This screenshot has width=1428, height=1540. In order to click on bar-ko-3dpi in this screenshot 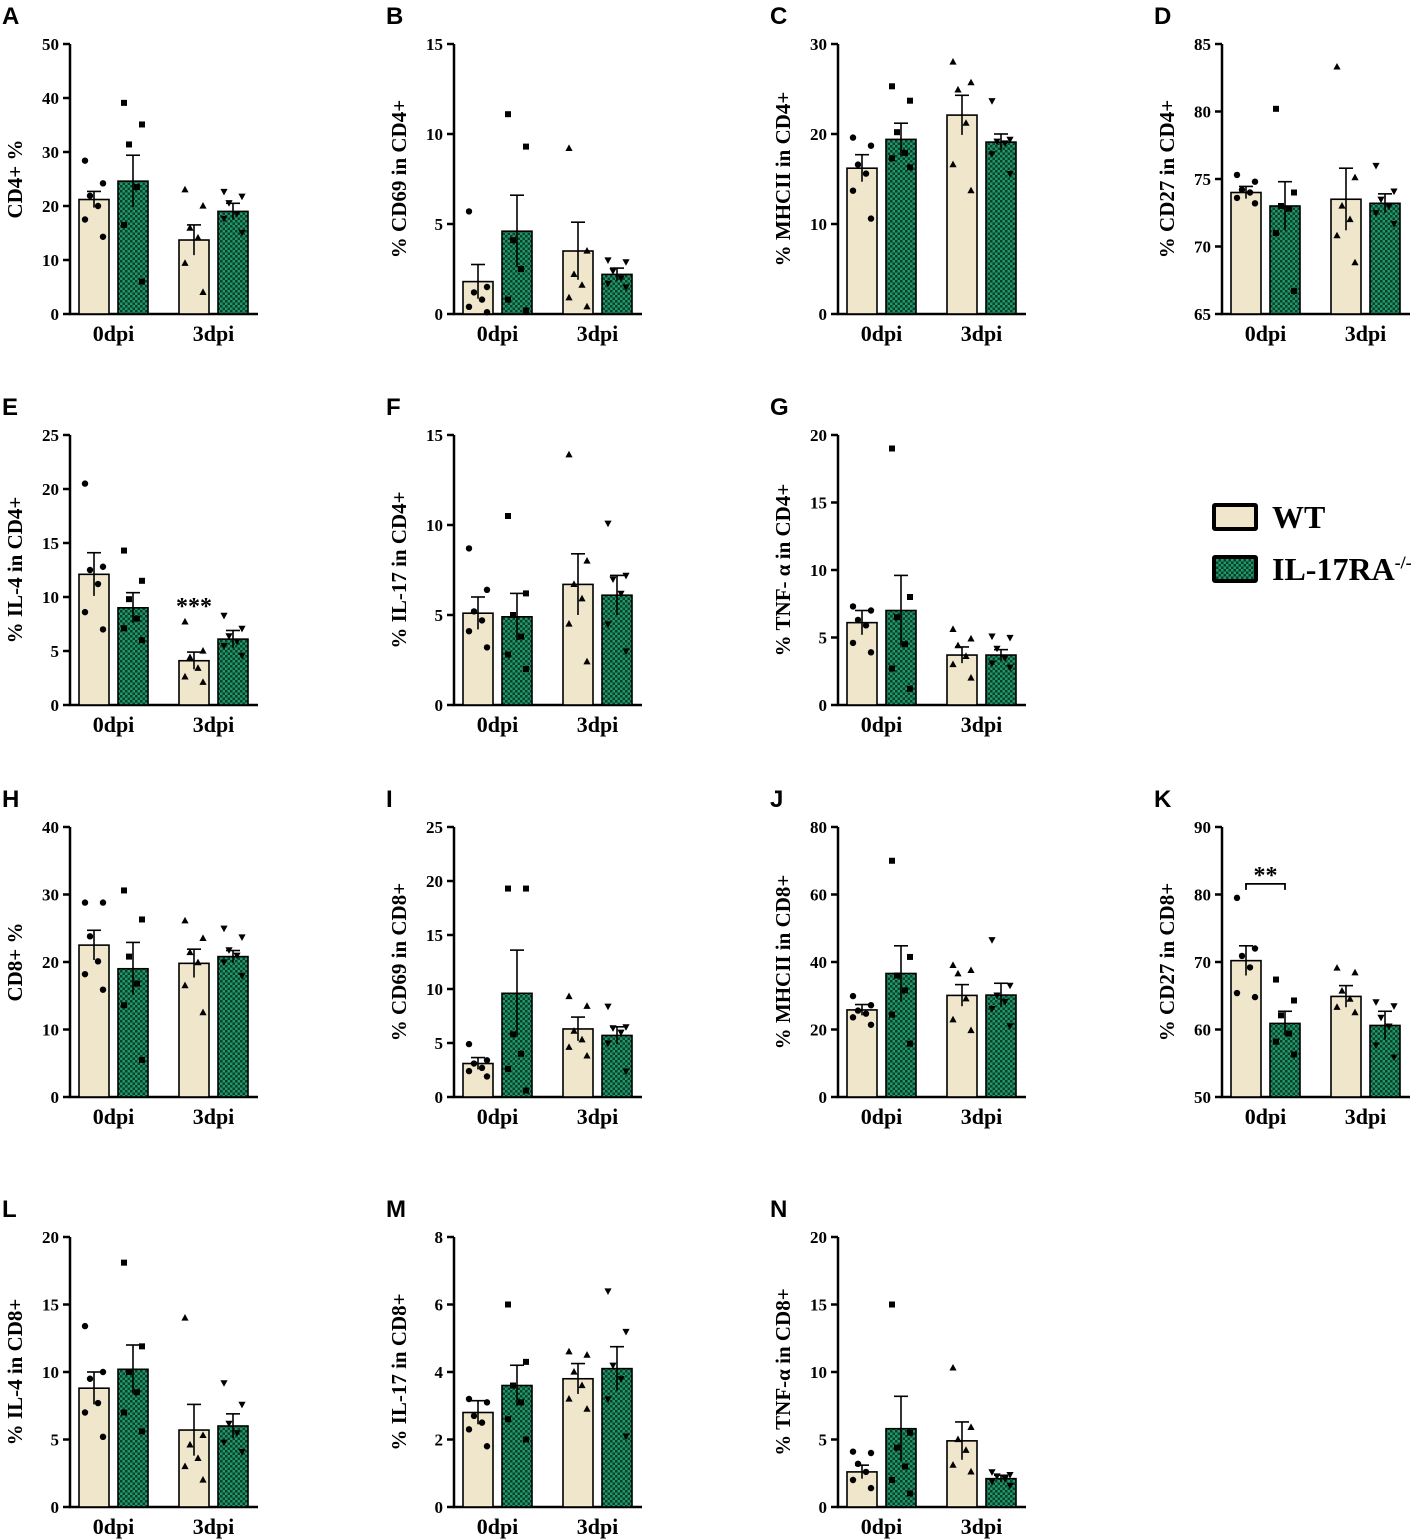, I will do `click(617, 1066)`.